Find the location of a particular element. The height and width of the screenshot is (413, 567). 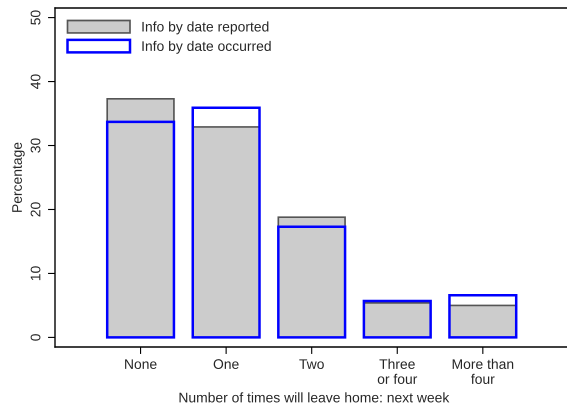

x-tick-label: None is located at coordinates (141, 364).